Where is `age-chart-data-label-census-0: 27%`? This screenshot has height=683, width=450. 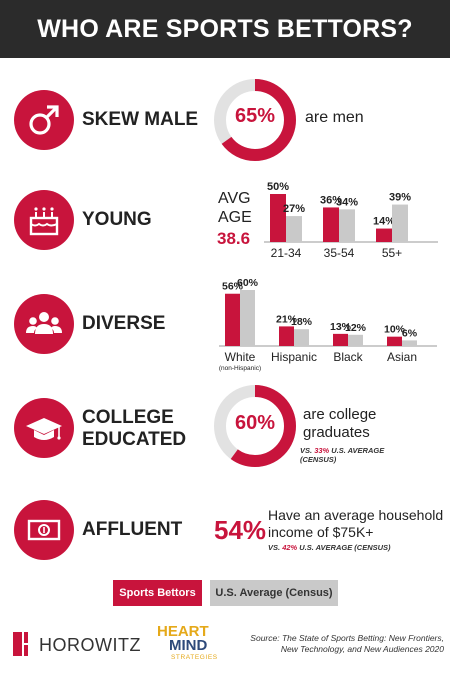
age-chart-data-label-census-0: 27% is located at coordinates (294, 209).